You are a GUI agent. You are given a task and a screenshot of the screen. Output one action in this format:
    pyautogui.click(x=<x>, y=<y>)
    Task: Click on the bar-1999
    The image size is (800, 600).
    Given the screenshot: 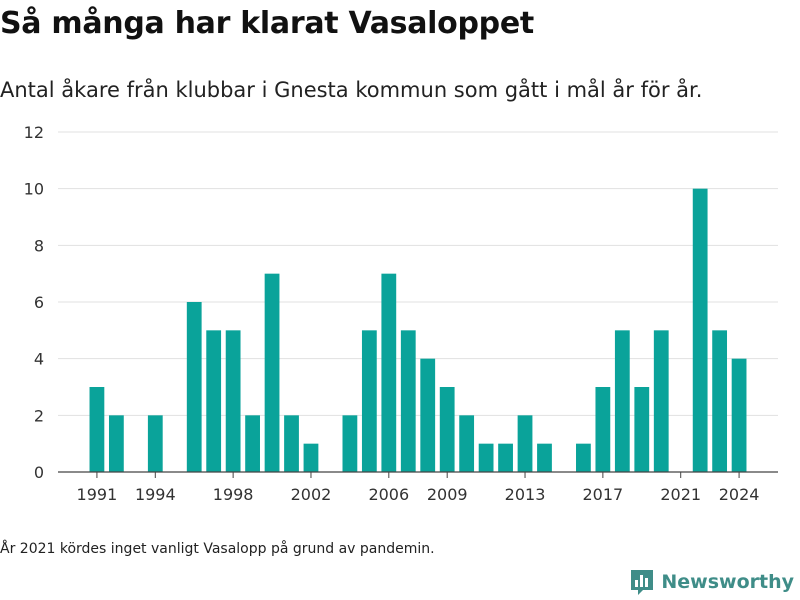 What is the action you would take?
    pyautogui.click(x=252, y=443)
    